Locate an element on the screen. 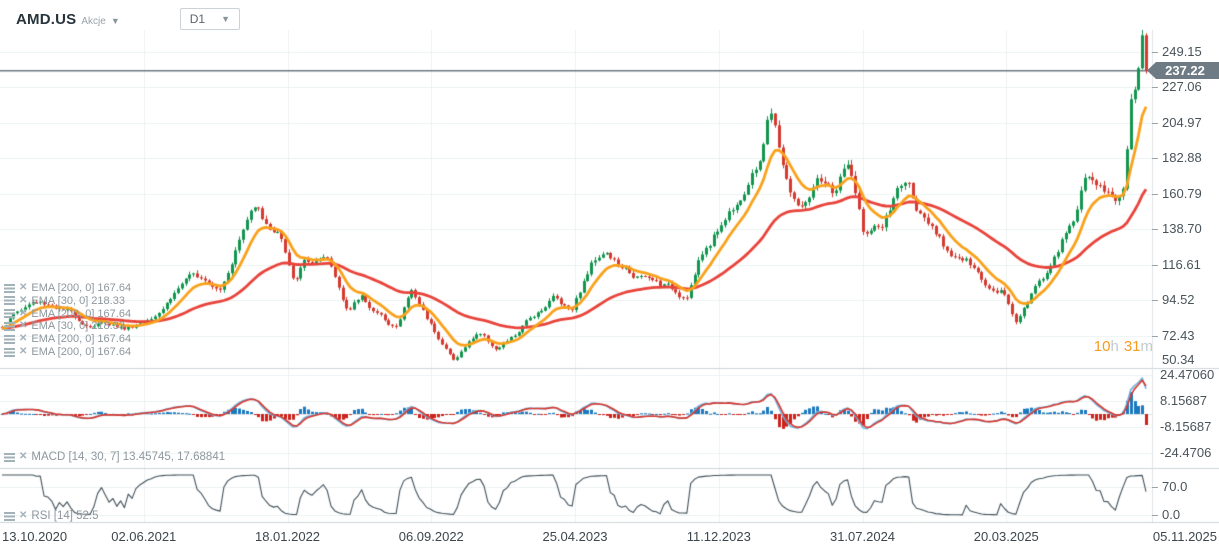  date-label: 20.03.2025 is located at coordinates (1006, 536).